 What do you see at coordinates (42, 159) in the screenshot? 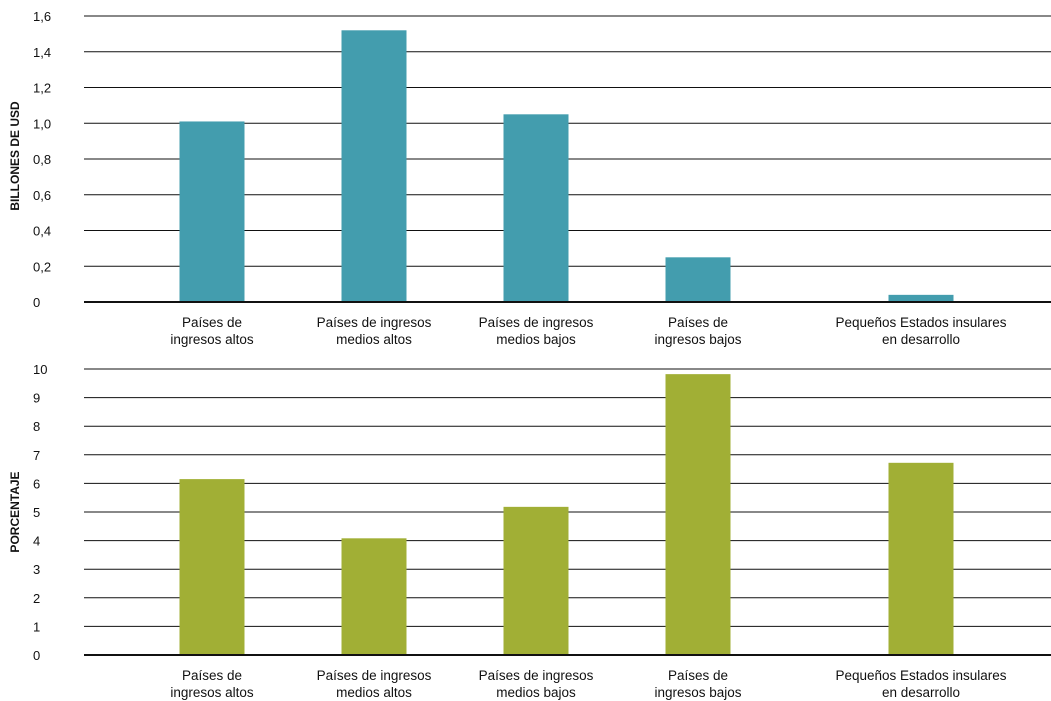
I see `y-tick-label: 0,8` at bounding box center [42, 159].